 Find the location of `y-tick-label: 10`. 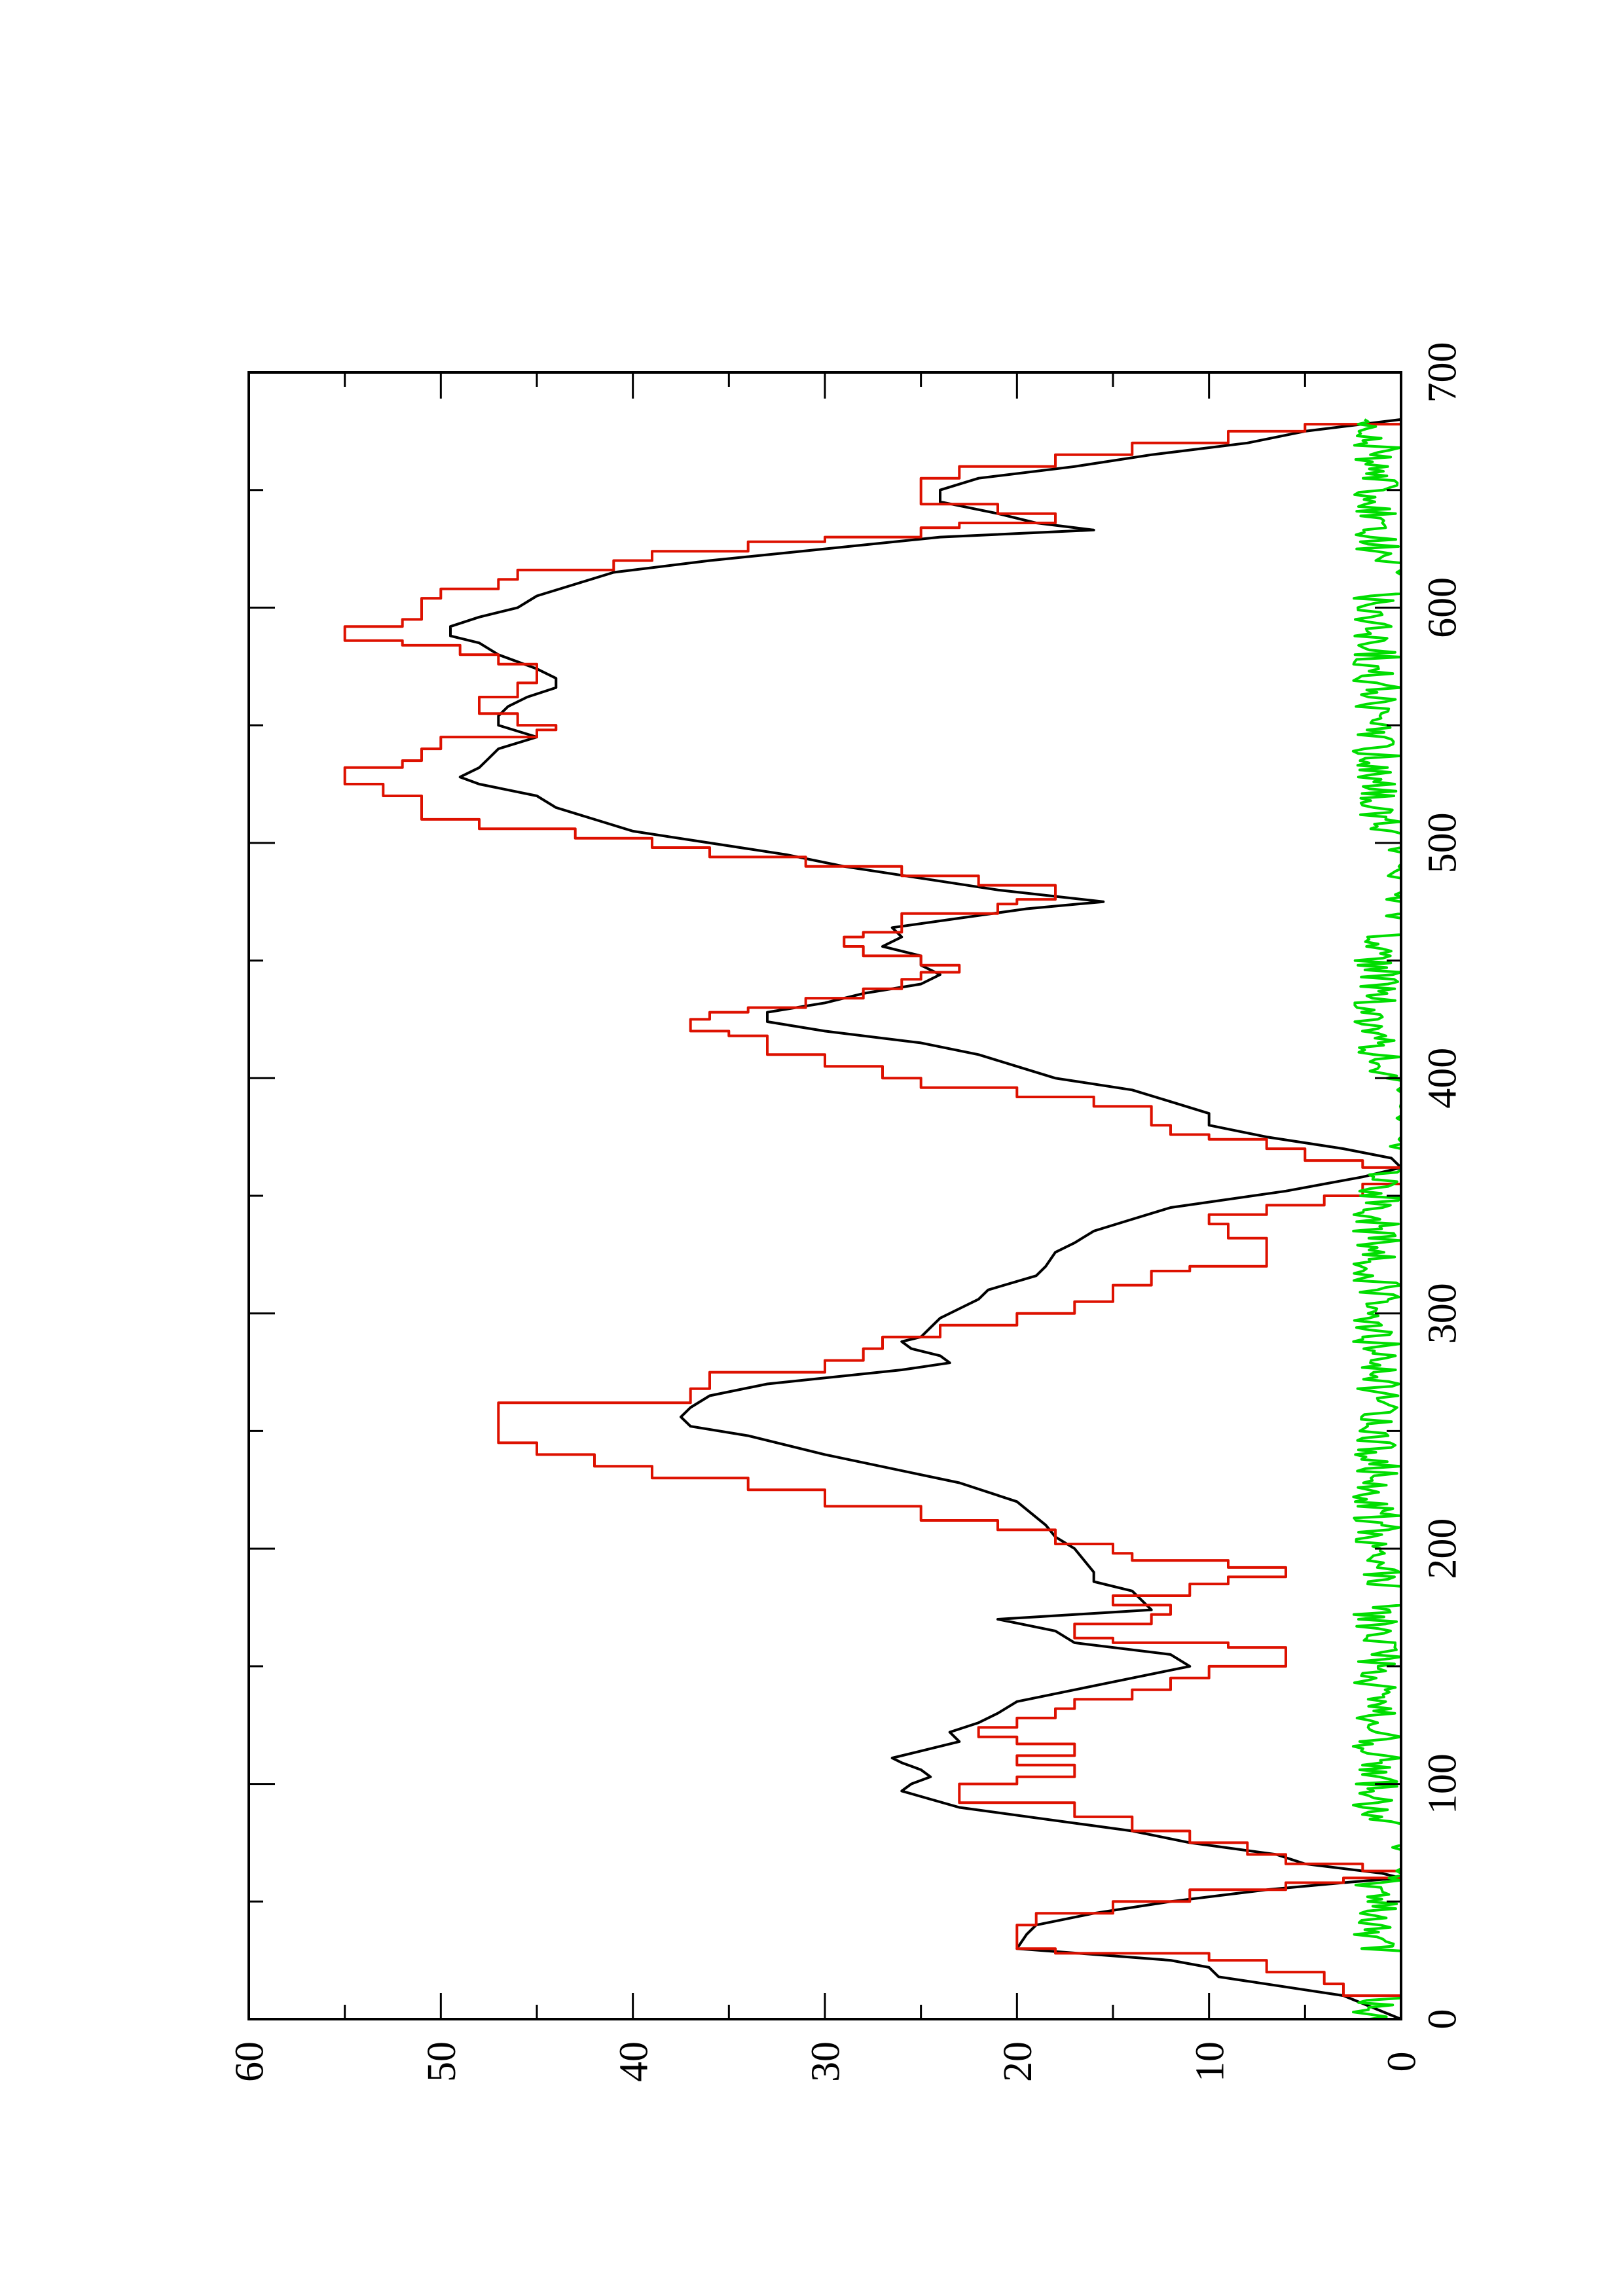

y-tick-label: 10 is located at coordinates (1210, 2061).